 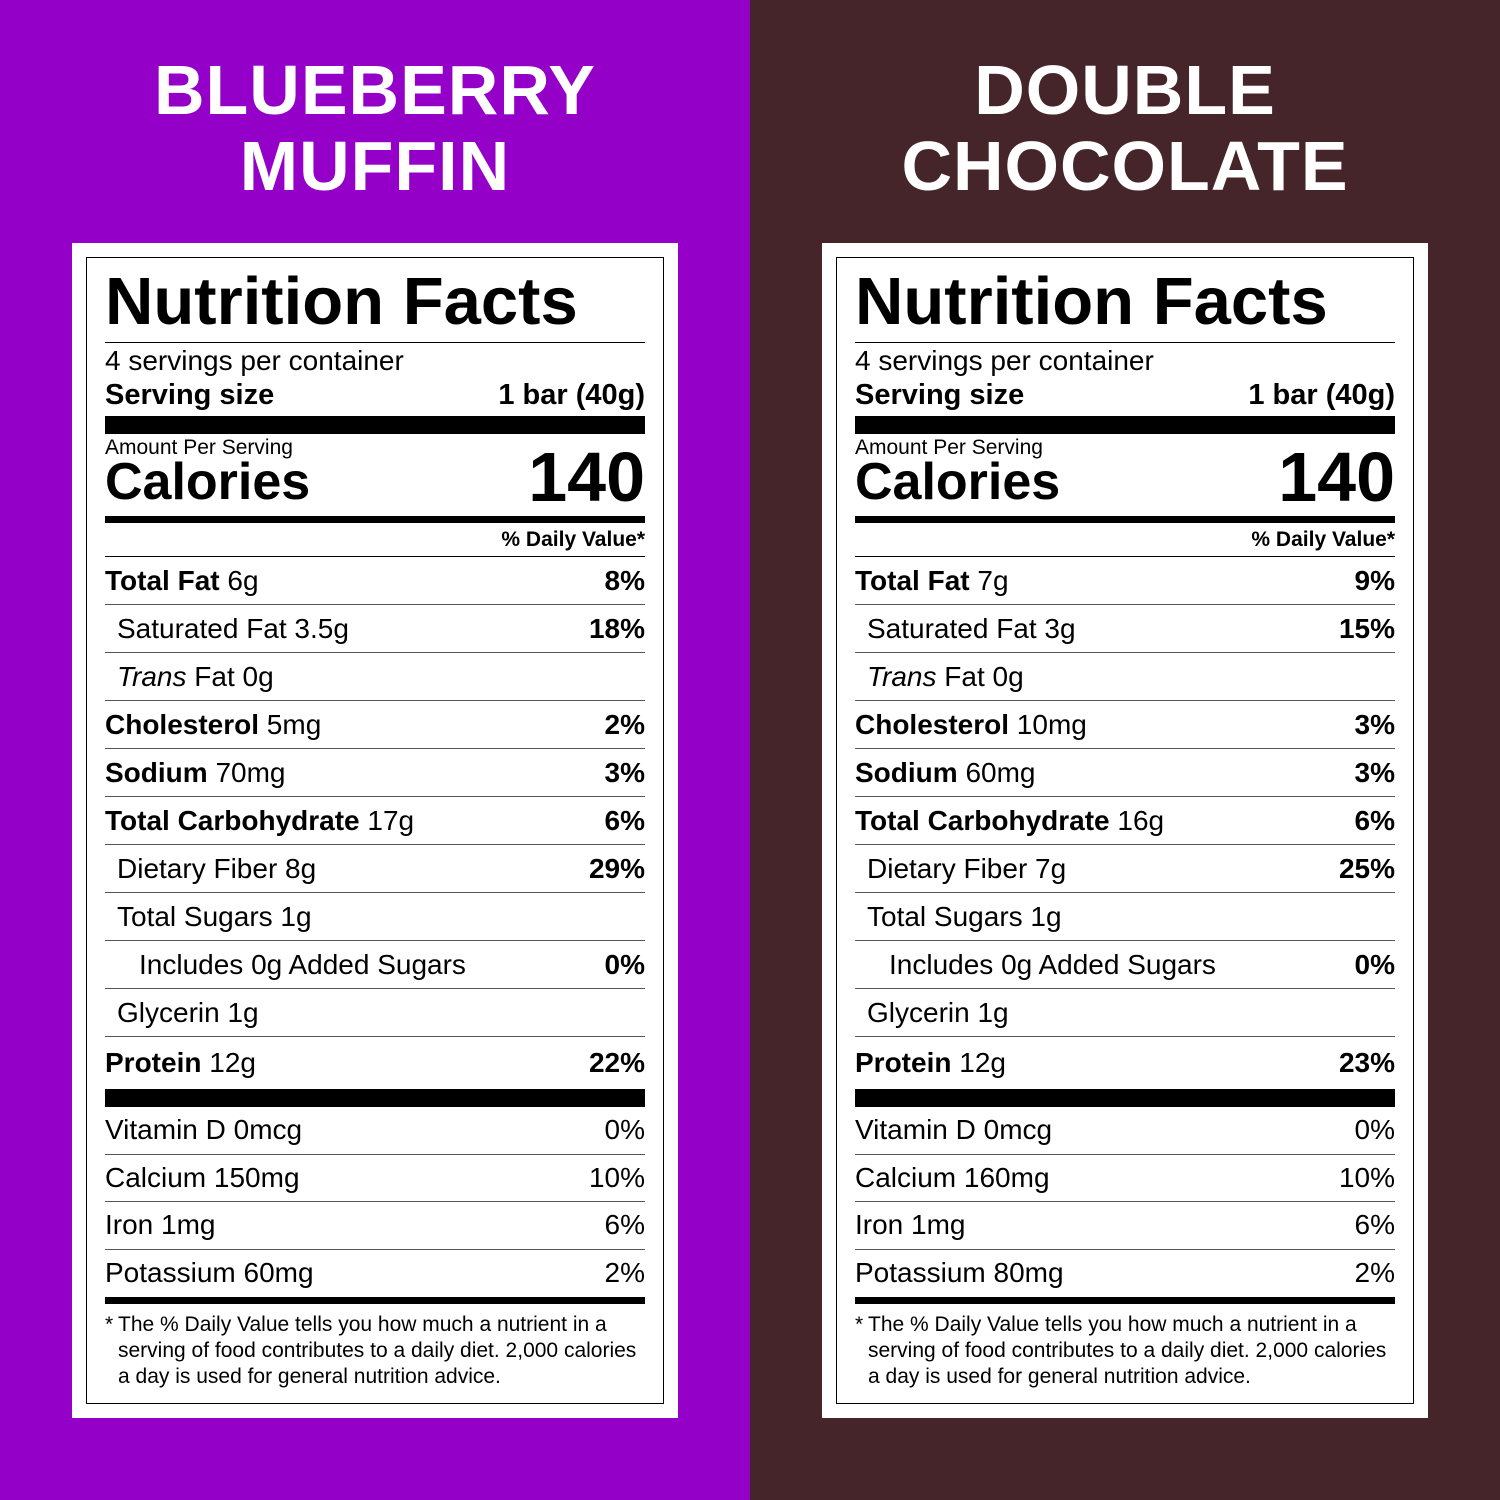 What do you see at coordinates (959, 1272) in the screenshot?
I see `vitamin-name: Potassium 80mg` at bounding box center [959, 1272].